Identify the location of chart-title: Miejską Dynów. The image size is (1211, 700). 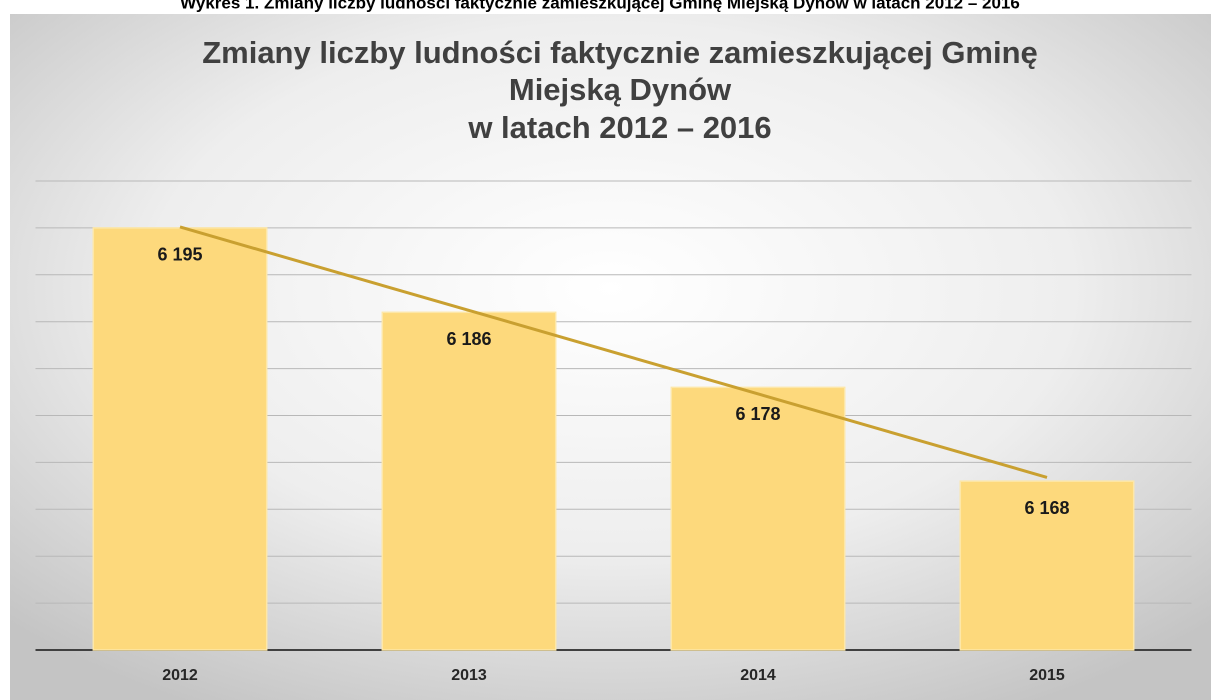
(620, 89).